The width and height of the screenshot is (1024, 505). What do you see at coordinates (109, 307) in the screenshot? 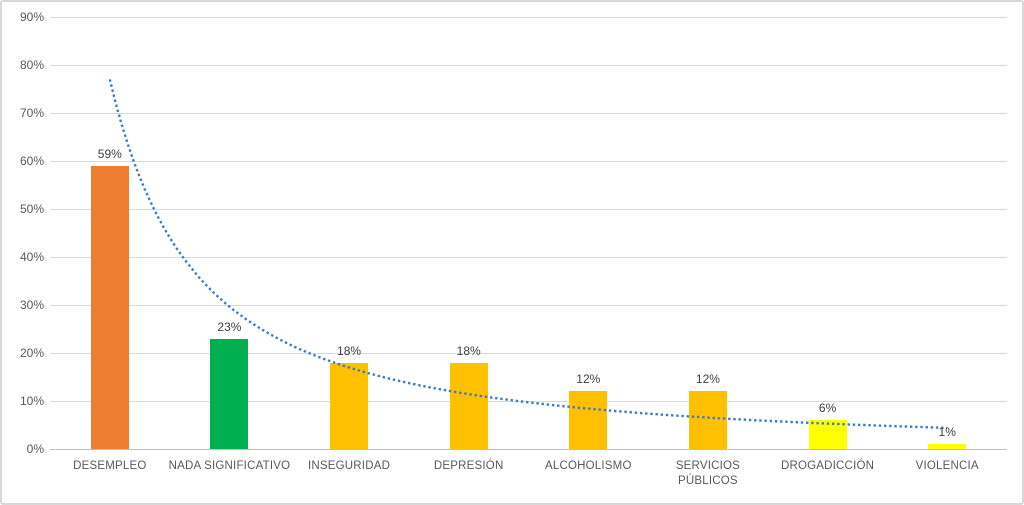
I see `bar-desempleo` at bounding box center [109, 307].